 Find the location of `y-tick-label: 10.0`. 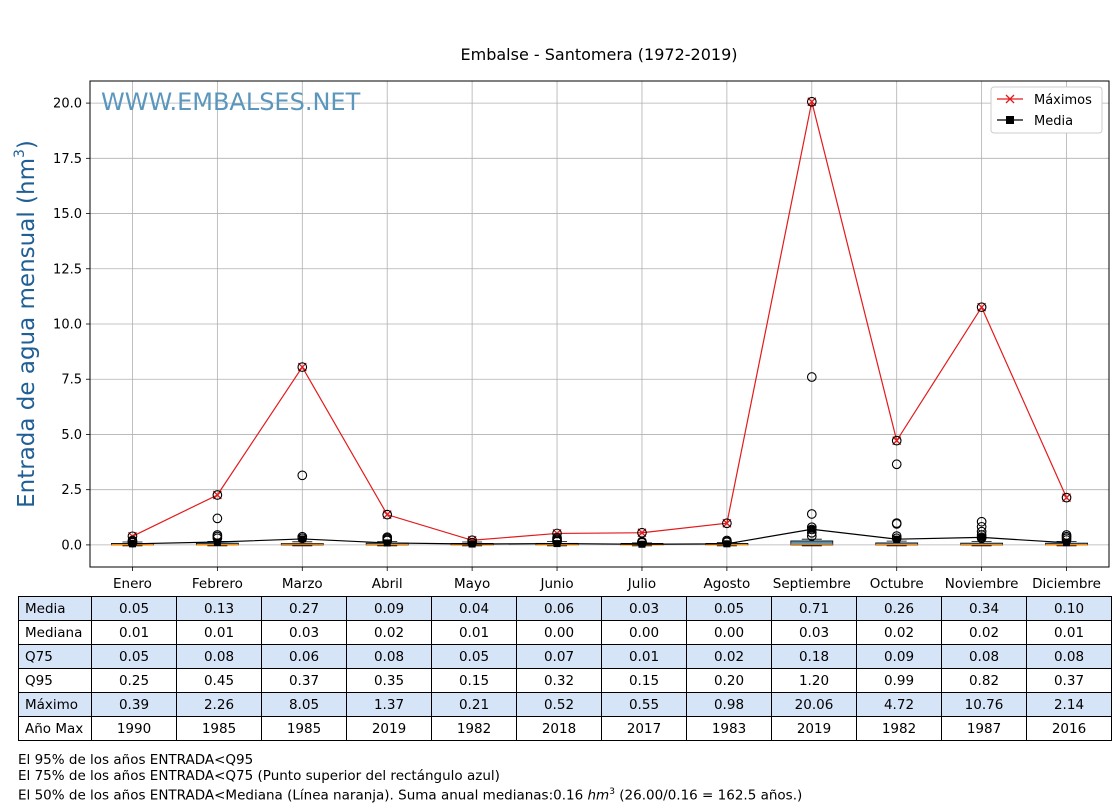

y-tick-label: 10.0 is located at coordinates (67, 325).